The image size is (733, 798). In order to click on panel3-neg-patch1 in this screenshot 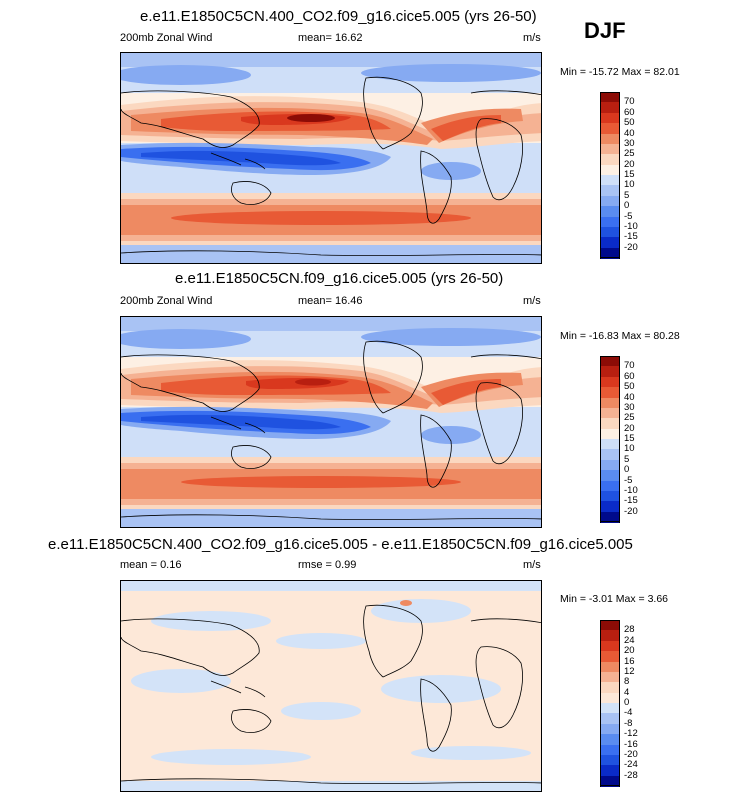, I will do `click(211, 621)`.